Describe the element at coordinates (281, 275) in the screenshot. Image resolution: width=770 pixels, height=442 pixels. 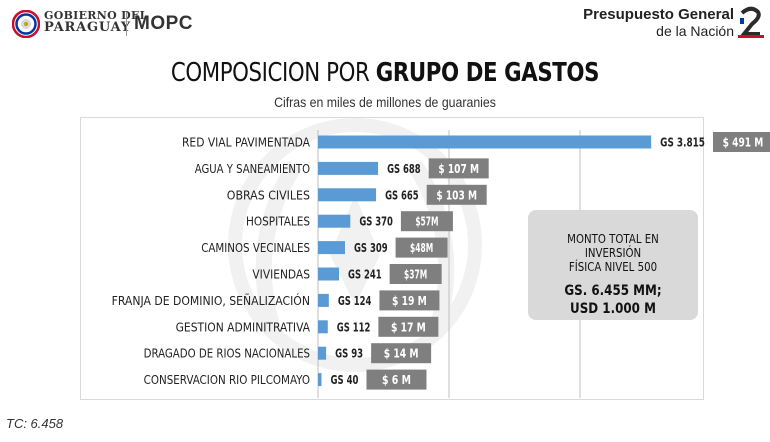
I see `category-label: VIVIENDAS` at that location.